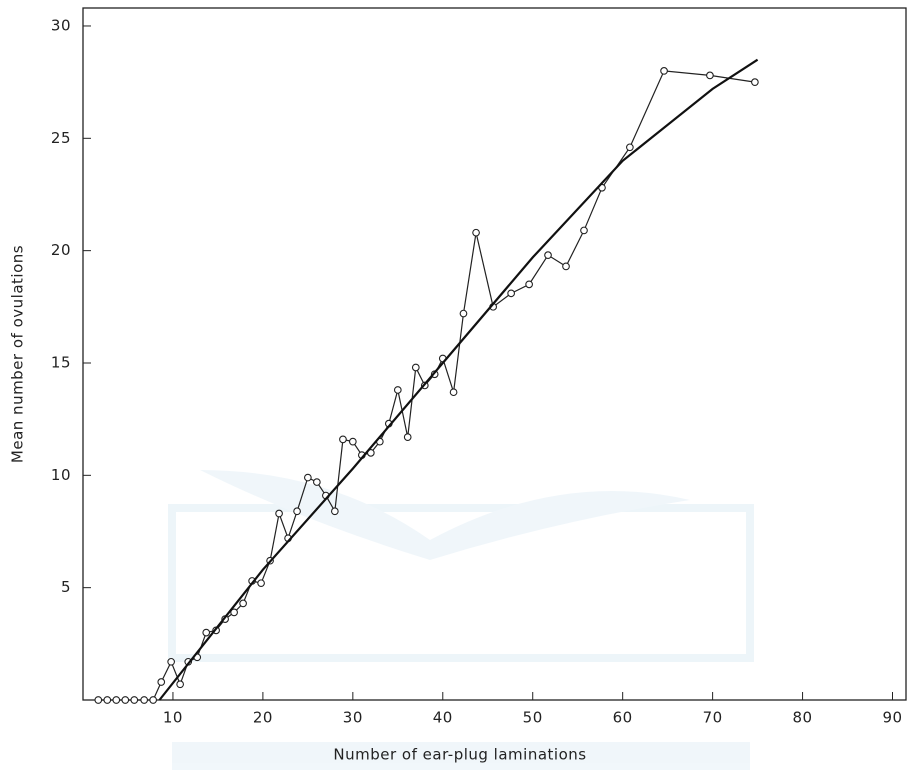  I want to click on y-tick-label: 25, so click(61, 138).